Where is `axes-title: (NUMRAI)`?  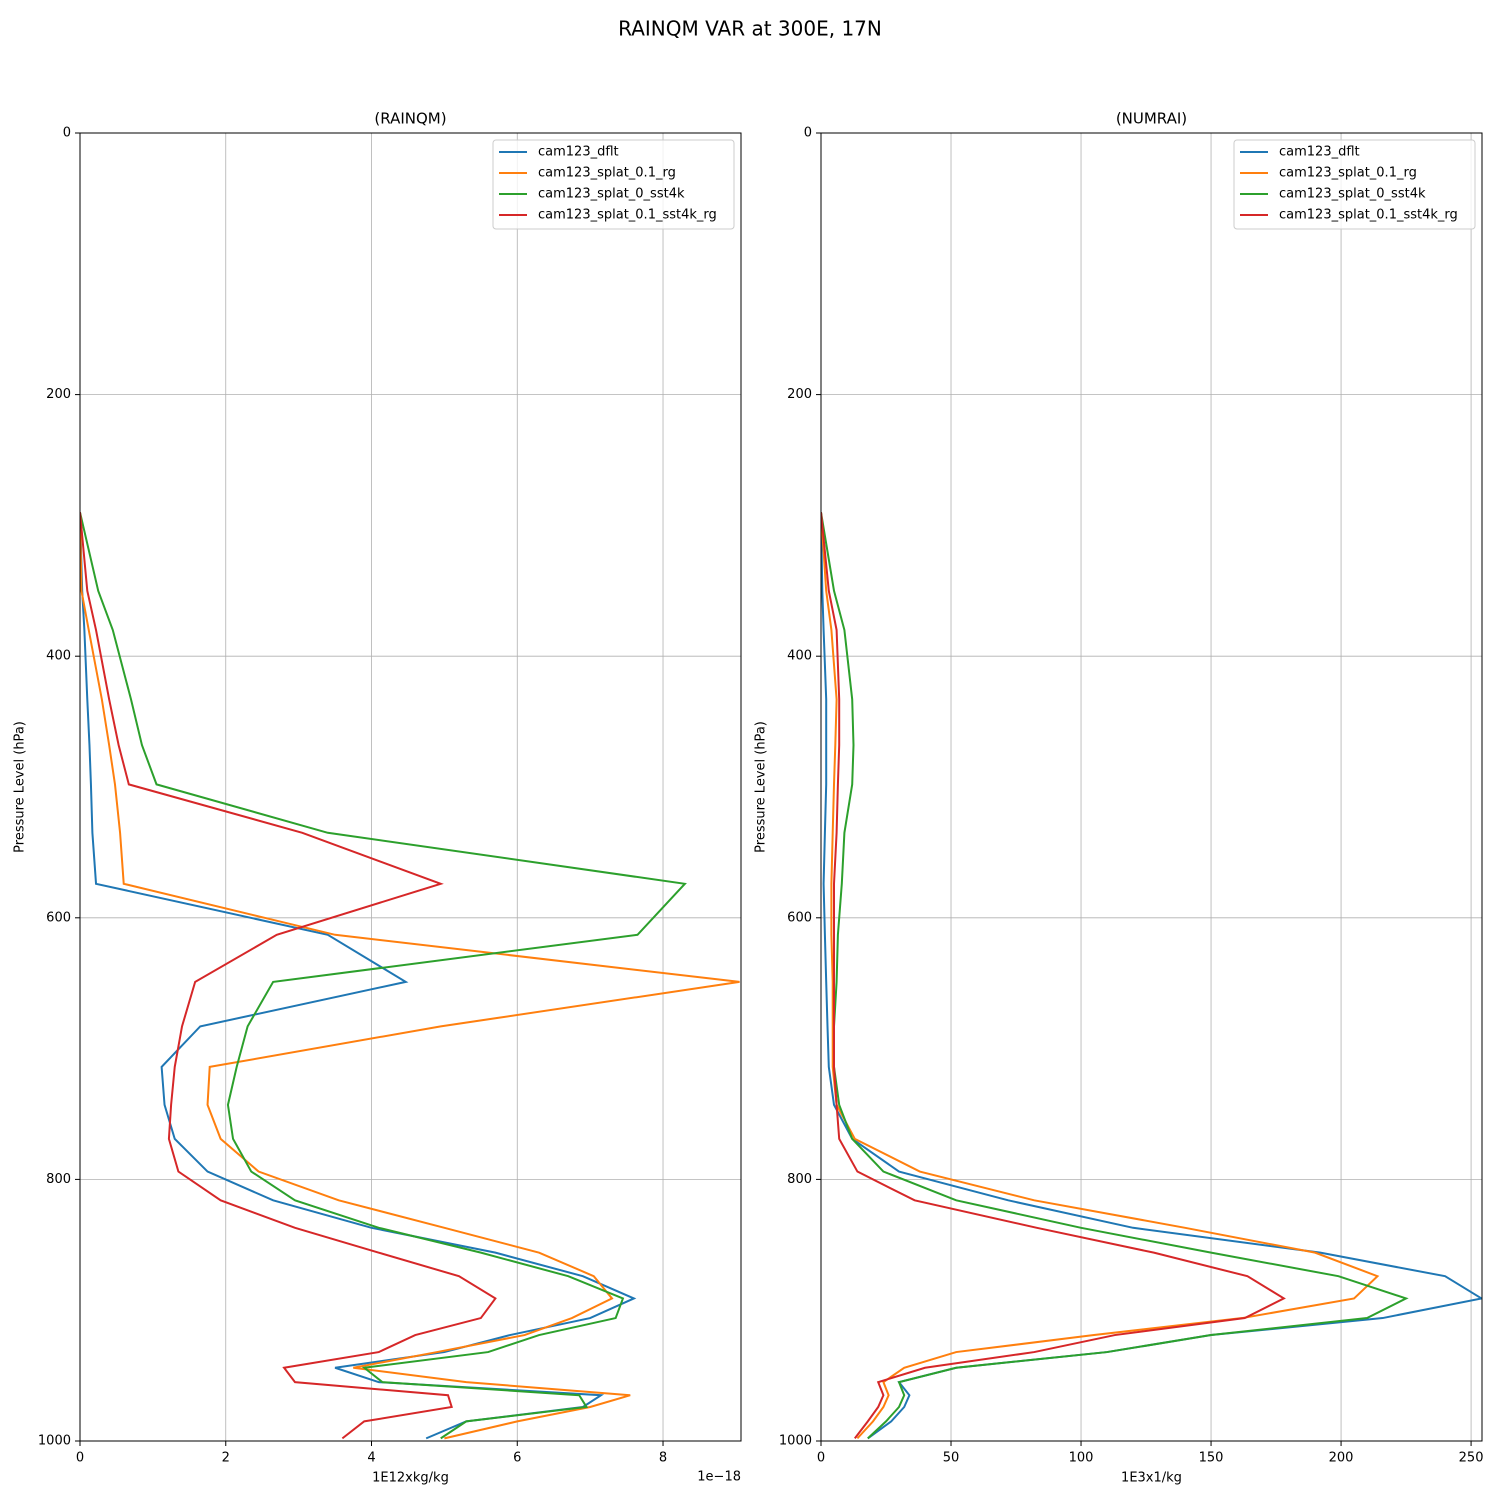 axes-title: (NUMRAI) is located at coordinates (1151, 119).